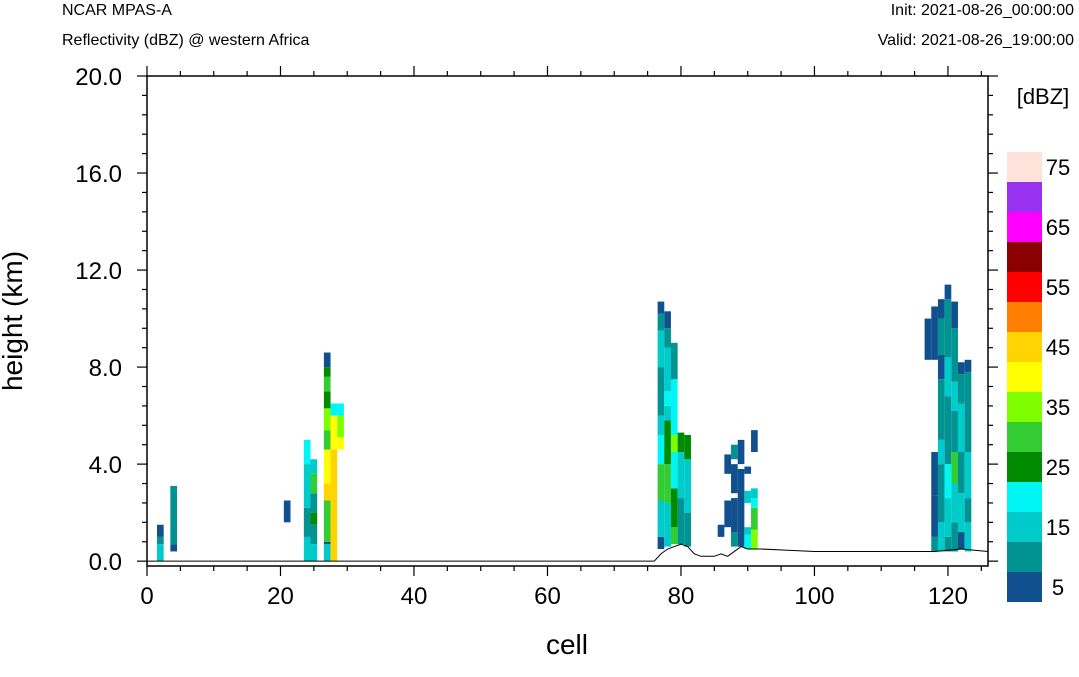  I want to click on colorbar: 5 15 25 35 45 55 65 75, so click(1038, 377).